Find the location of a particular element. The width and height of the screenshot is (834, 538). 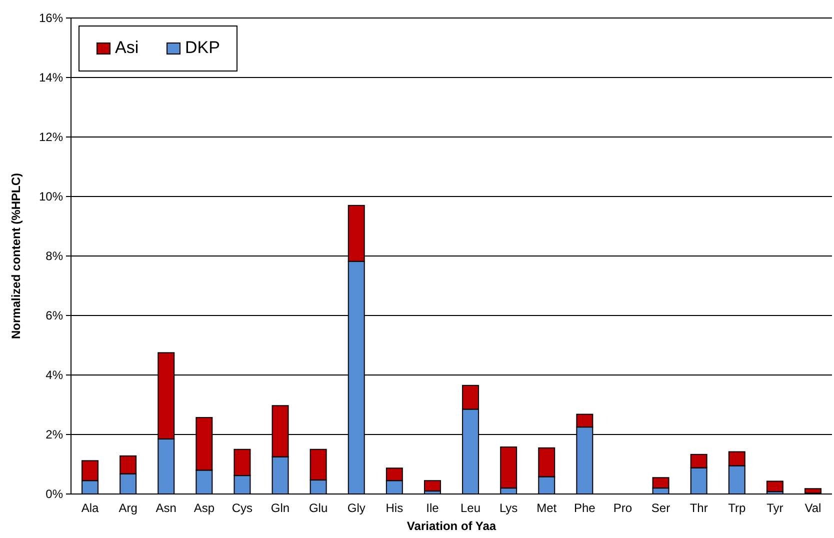

x-tick-label: Thr is located at coordinates (699, 508).